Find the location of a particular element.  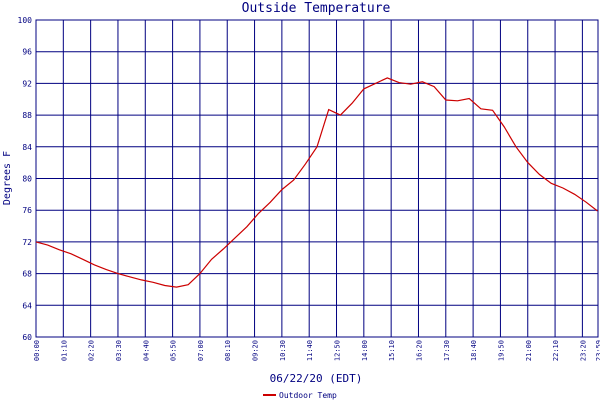

x-axis-label: 06/22/20 (EDT) is located at coordinates (316, 378).